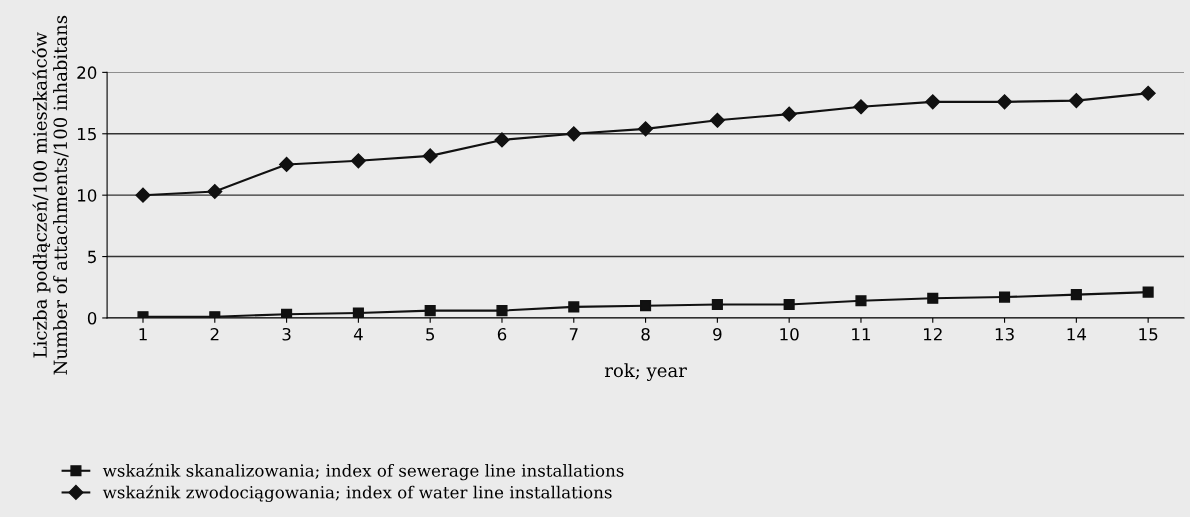 Image resolution: width=1190 pixels, height=517 pixels. Describe the element at coordinates (645, 334) in the screenshot. I see `x-tick-label: 8` at that location.